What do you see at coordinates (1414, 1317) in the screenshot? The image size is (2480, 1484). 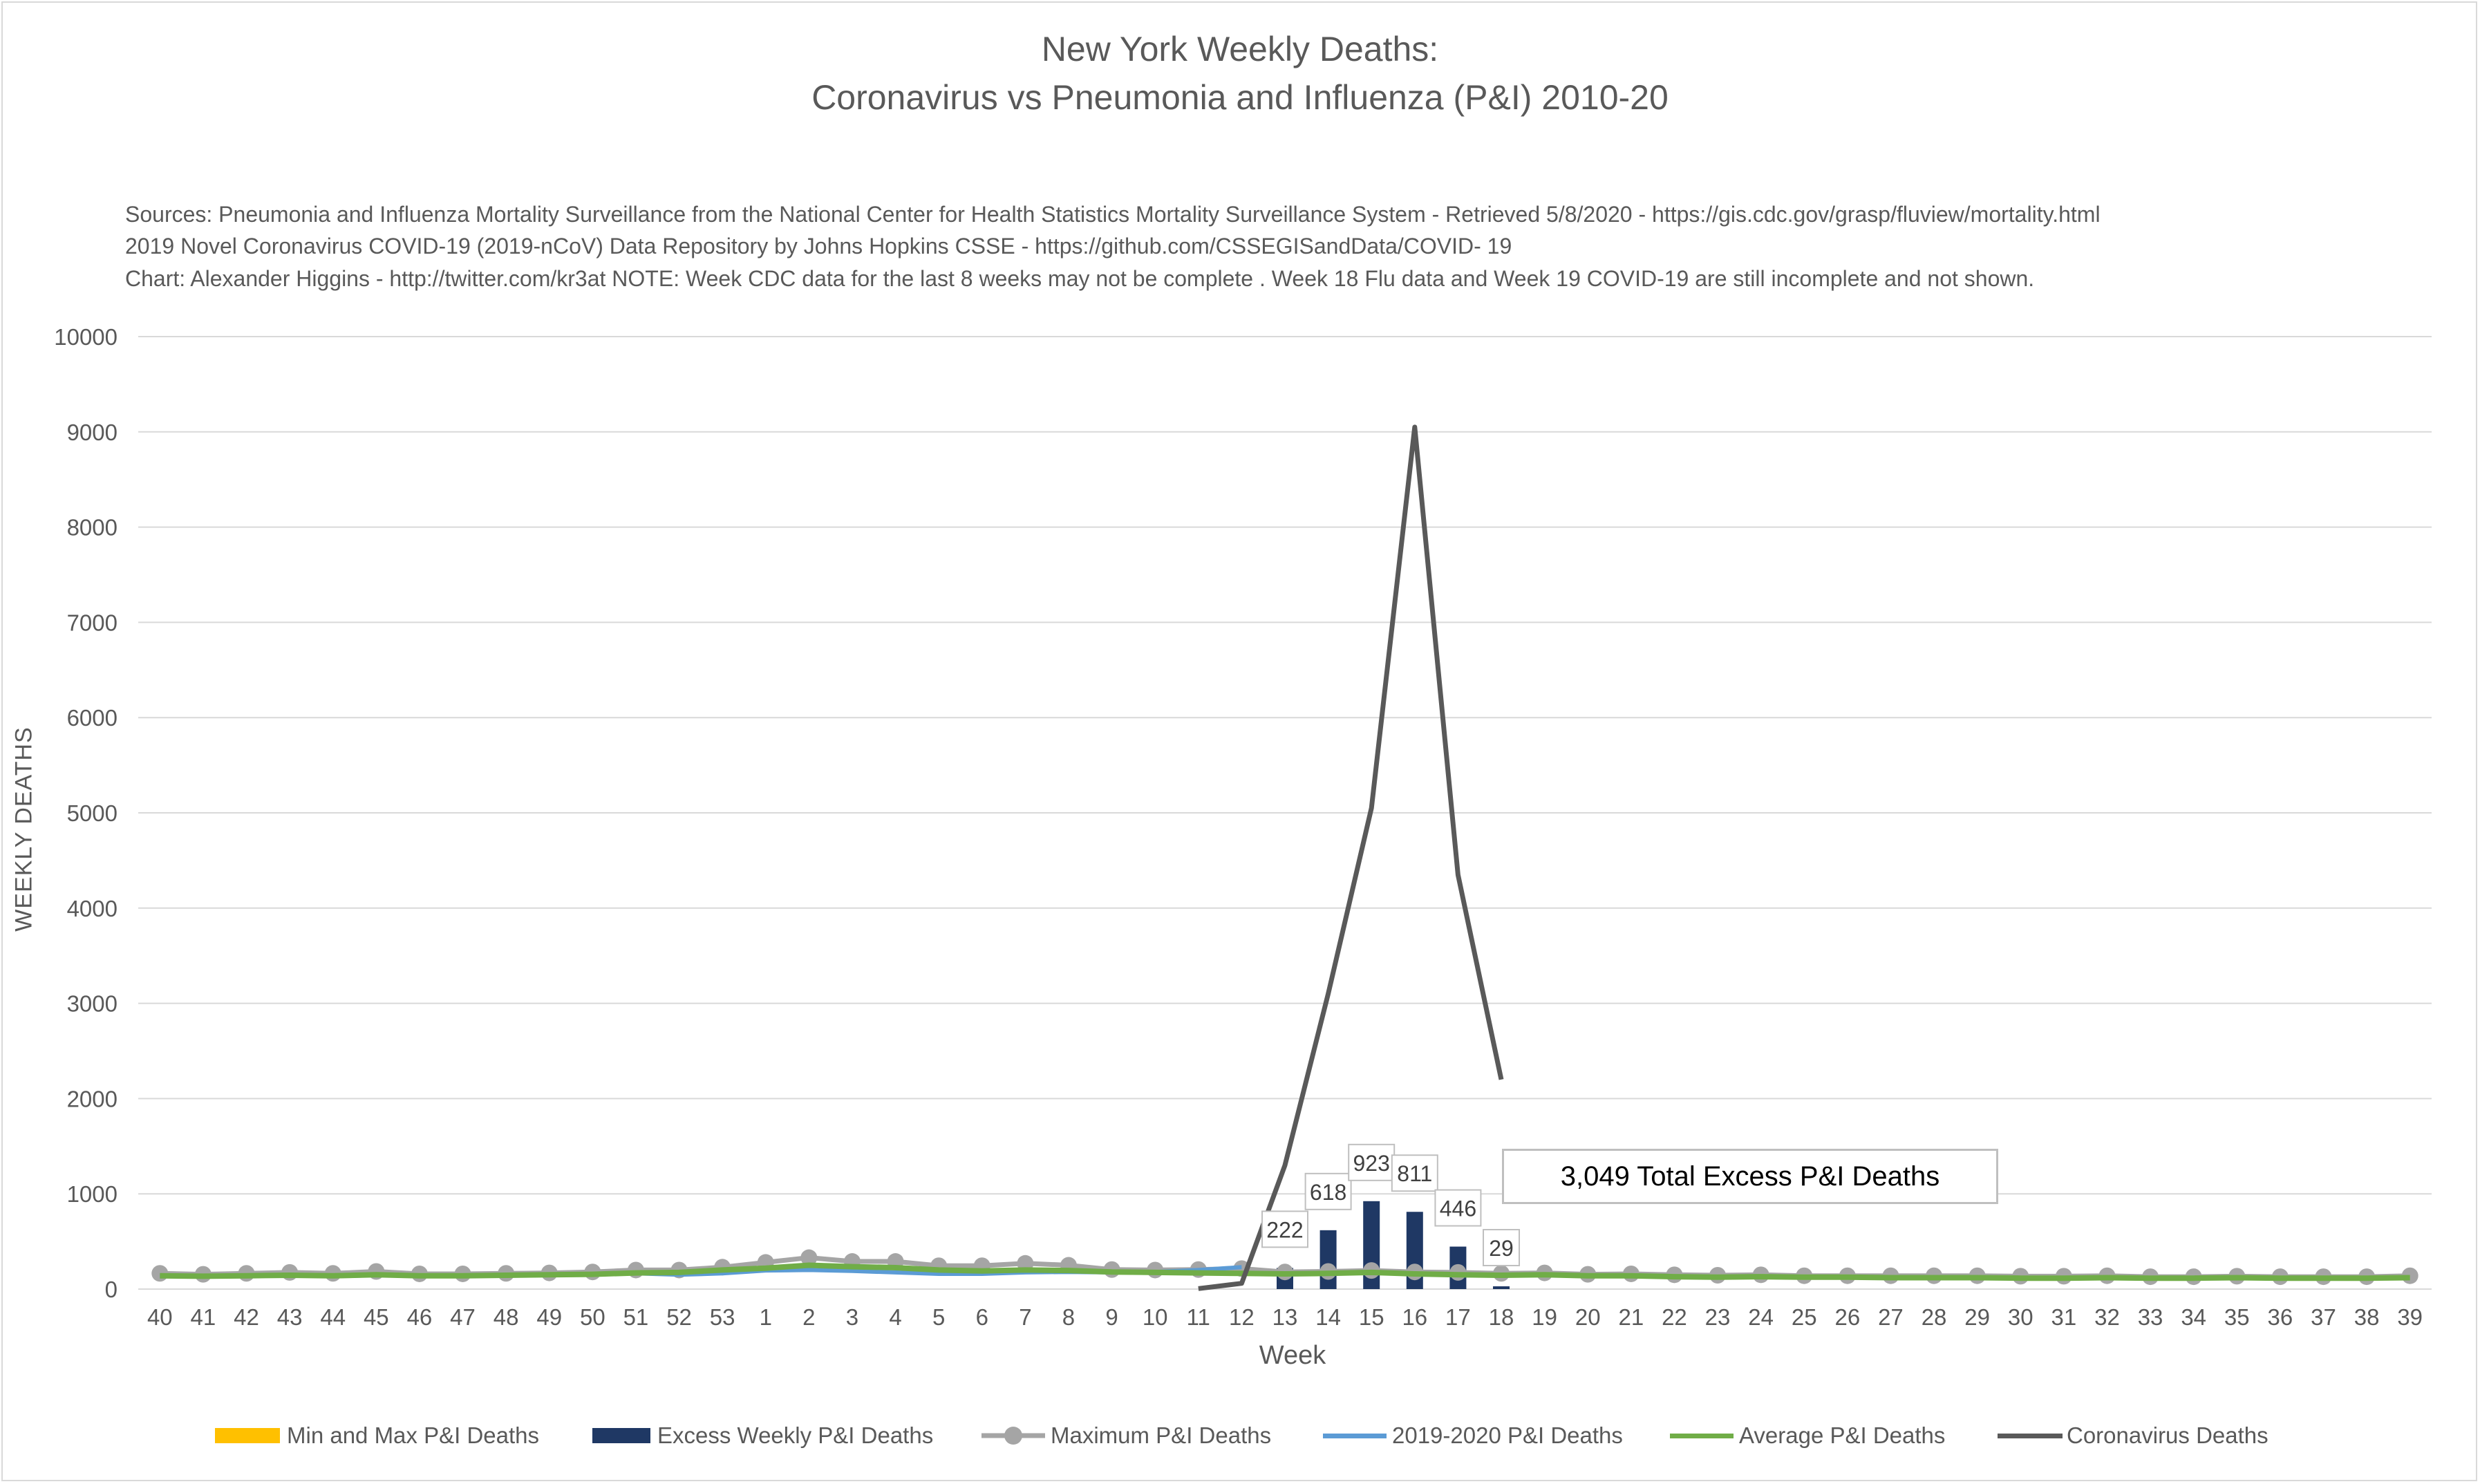 I see `x-tick-label: 16` at bounding box center [1414, 1317].